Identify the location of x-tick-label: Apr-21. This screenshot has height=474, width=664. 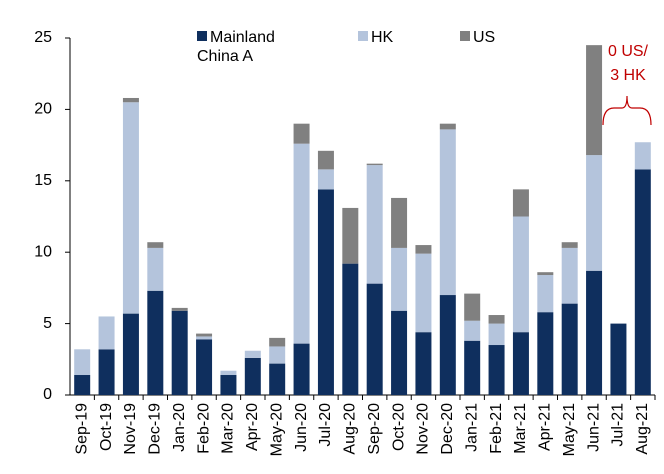
(545, 427).